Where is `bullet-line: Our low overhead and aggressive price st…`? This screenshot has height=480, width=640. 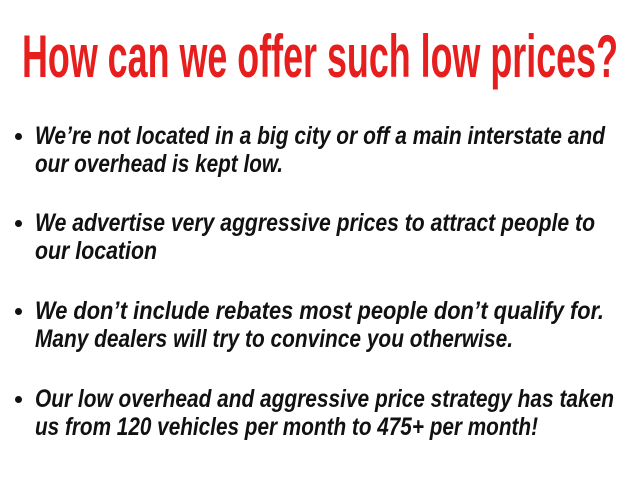
bullet-line: Our low overhead and aggressive price st… is located at coordinates (324, 399).